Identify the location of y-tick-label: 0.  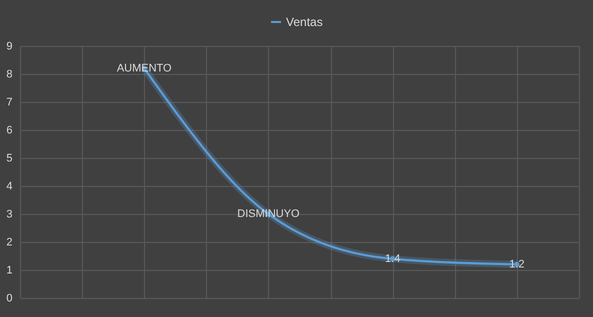
(9, 298).